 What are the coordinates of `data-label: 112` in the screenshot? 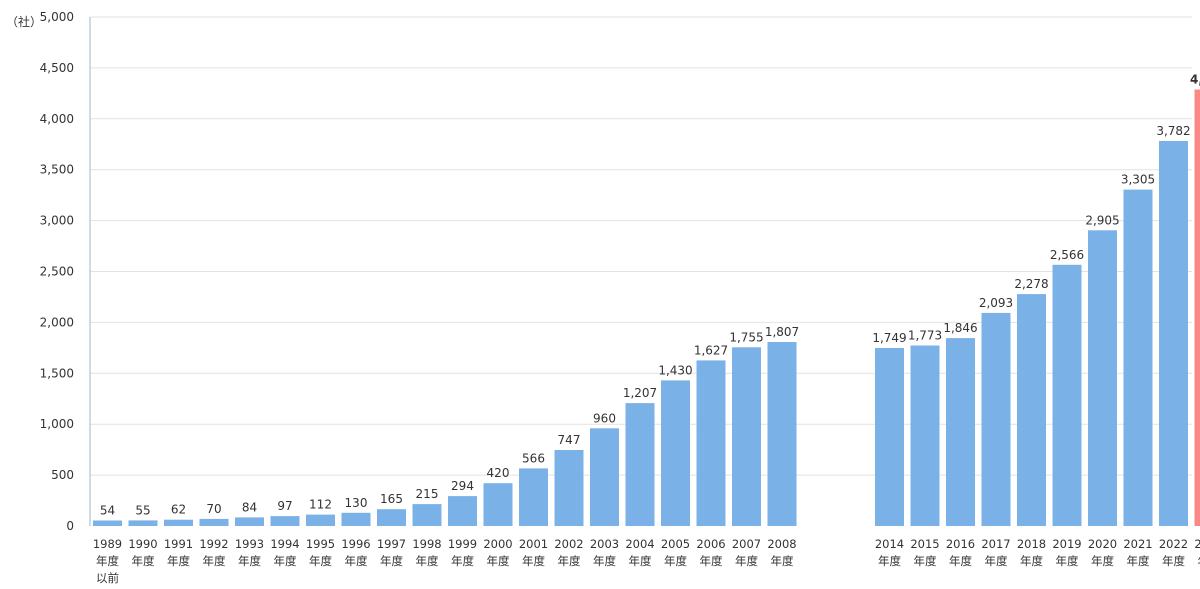 It's located at (320, 505).